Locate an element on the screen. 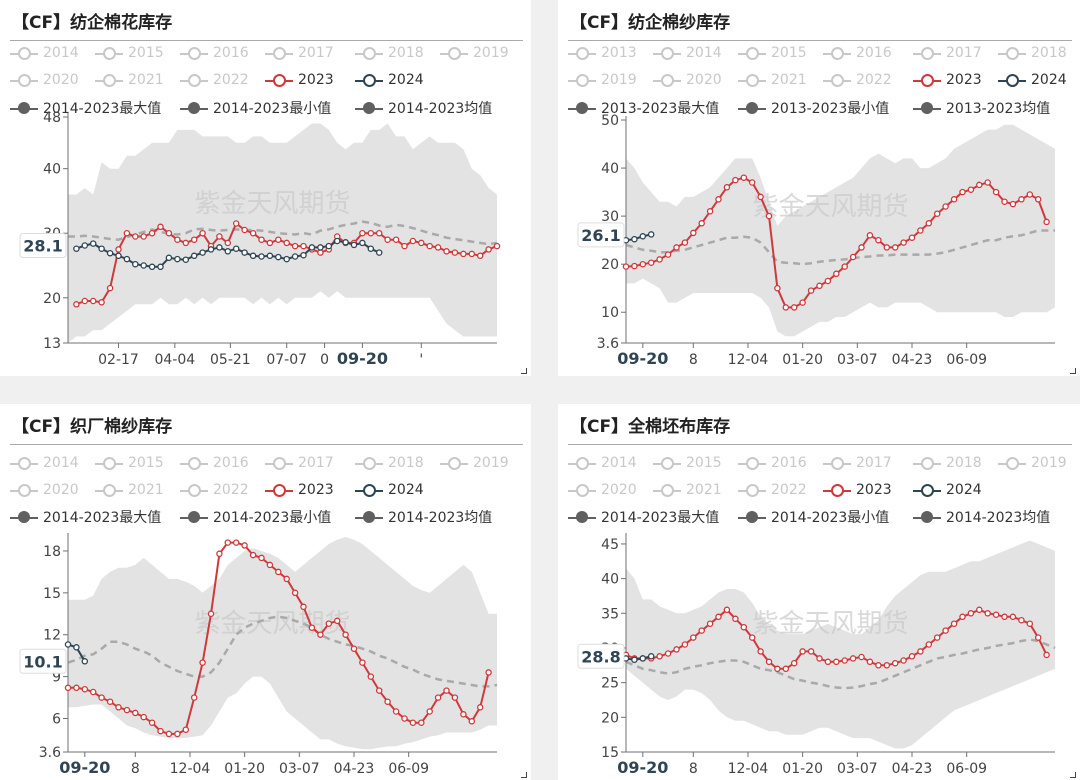 The image size is (1080, 780). legend-item-2013-2023最小值: 2013-2023最小值 is located at coordinates (813, 108).